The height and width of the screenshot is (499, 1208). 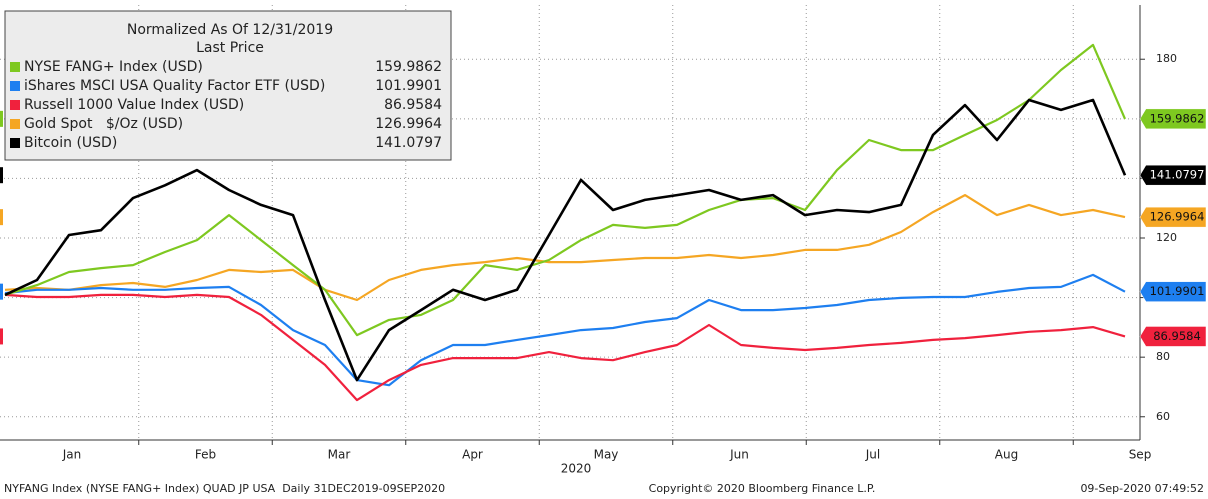 What do you see at coordinates (576, 469) in the screenshot?
I see `x-axis-label: 2020` at bounding box center [576, 469].